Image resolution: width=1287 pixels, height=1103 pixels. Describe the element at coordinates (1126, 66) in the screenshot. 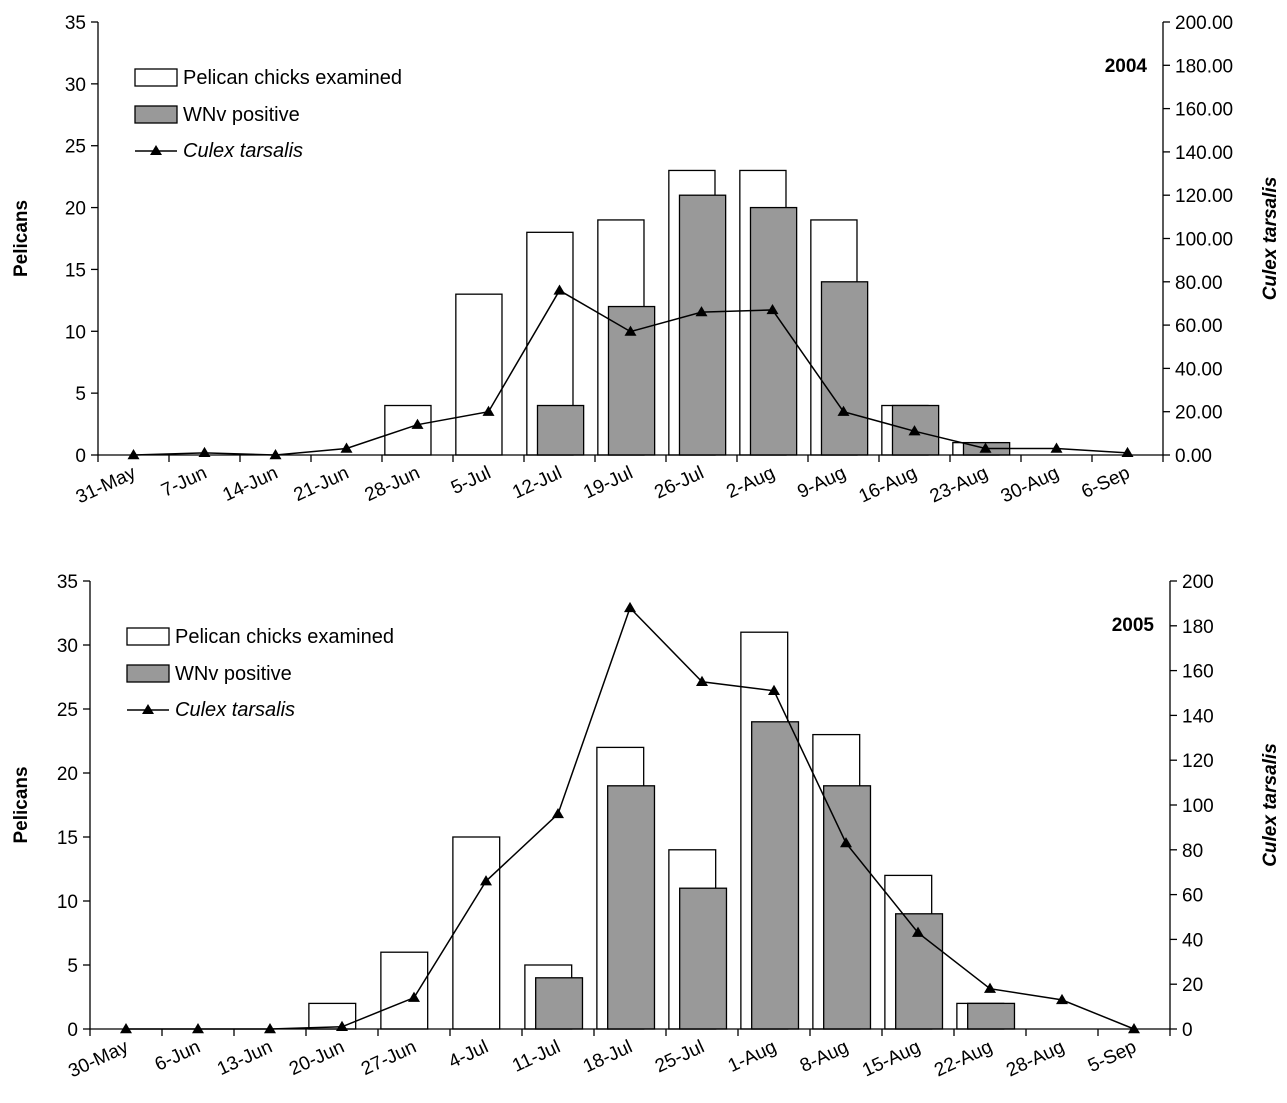

I see `year-label: 2004` at that location.